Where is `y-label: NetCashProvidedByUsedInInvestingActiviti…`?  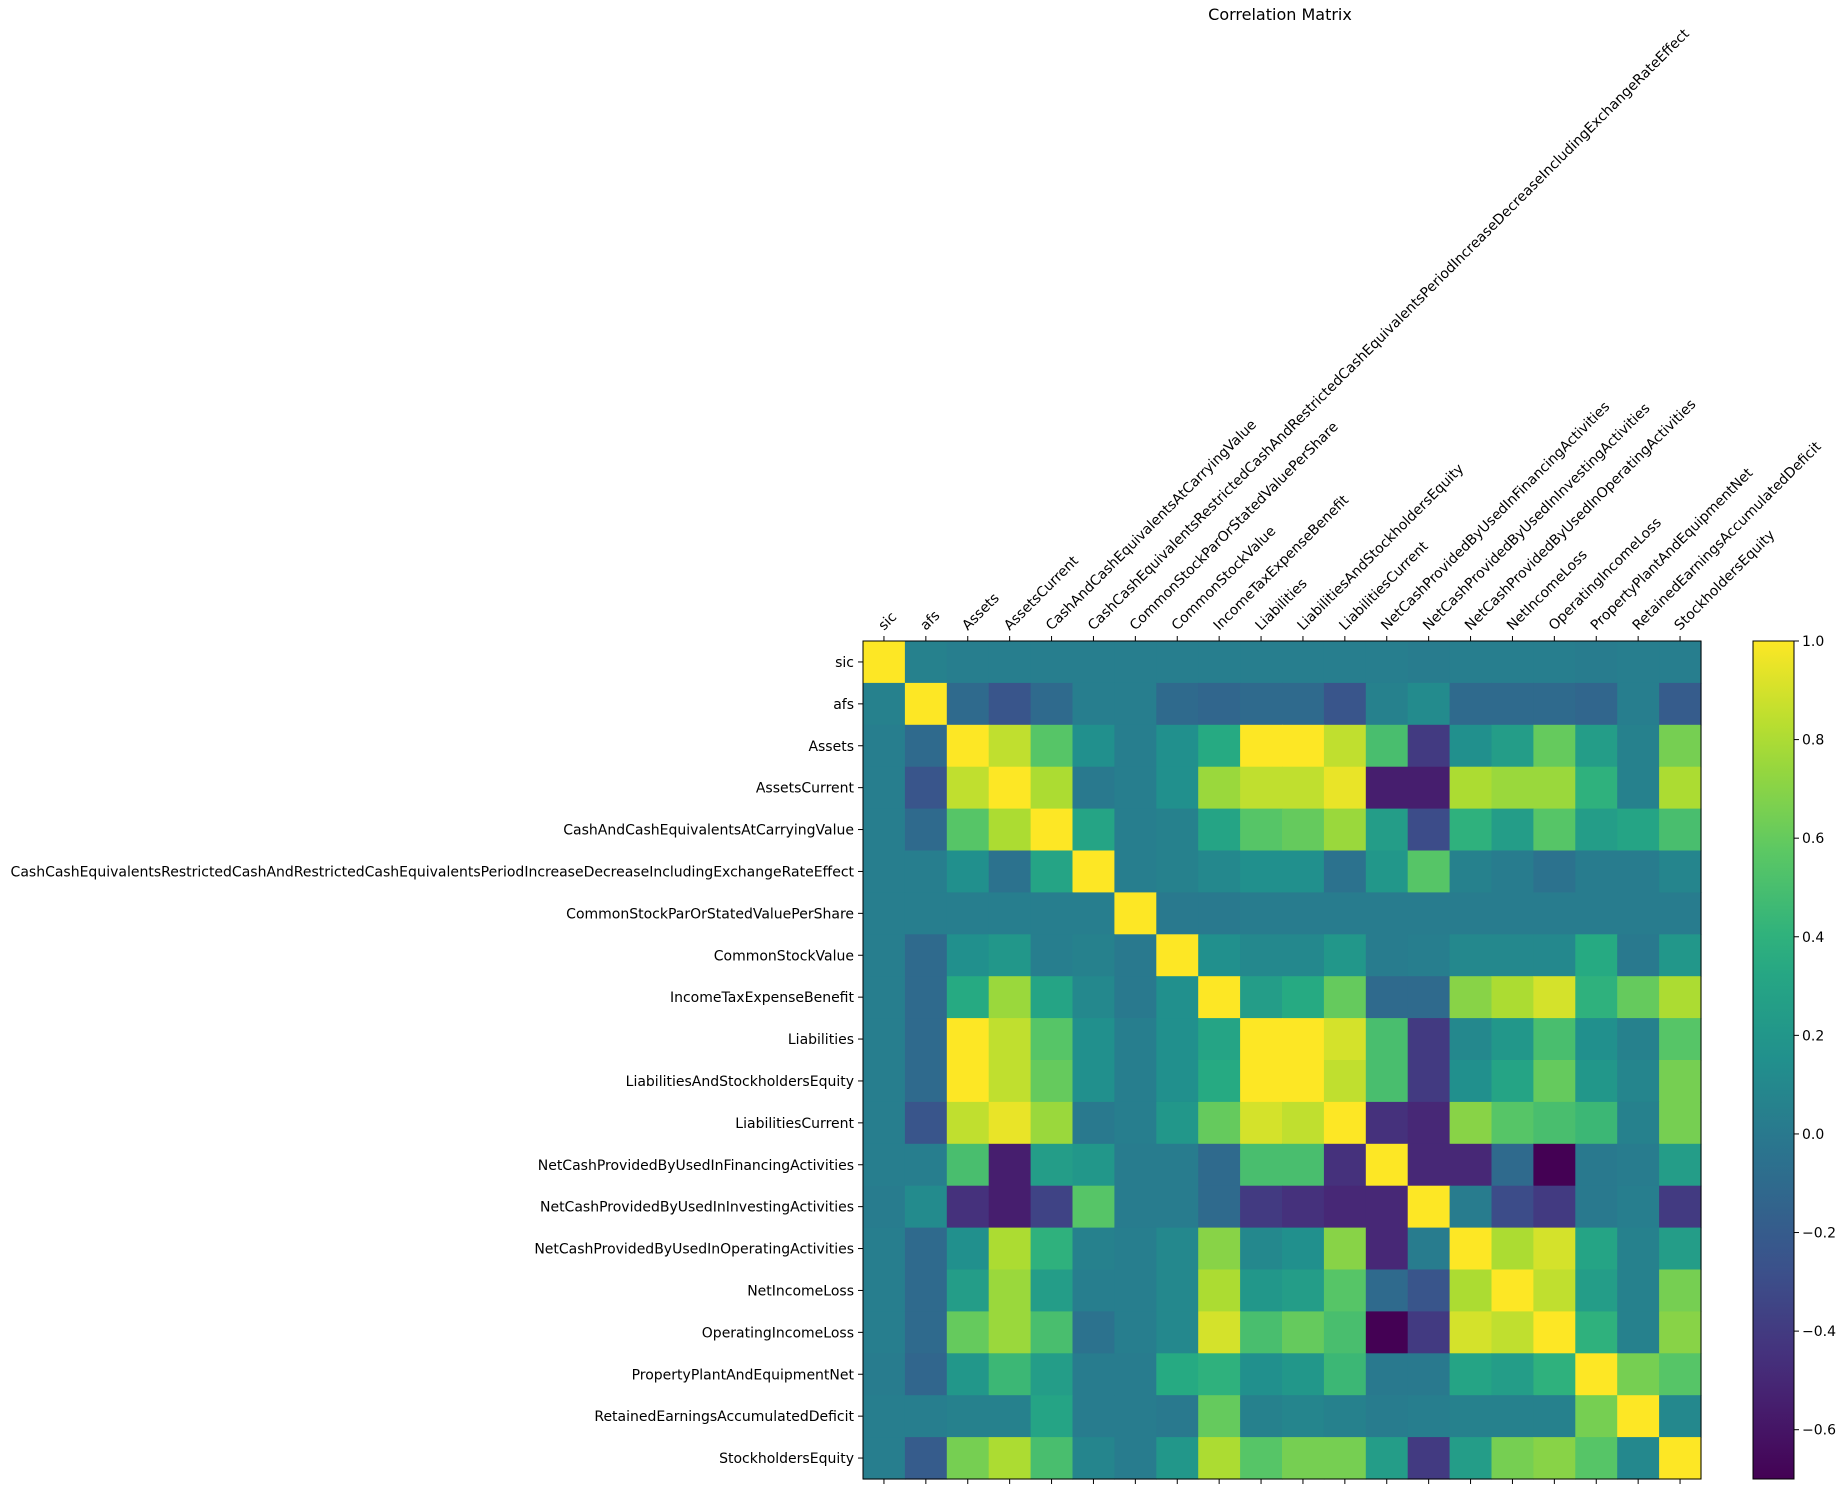
y-label: NetCashProvidedByUsedInInvestingActiviti… is located at coordinates (697, 1208).